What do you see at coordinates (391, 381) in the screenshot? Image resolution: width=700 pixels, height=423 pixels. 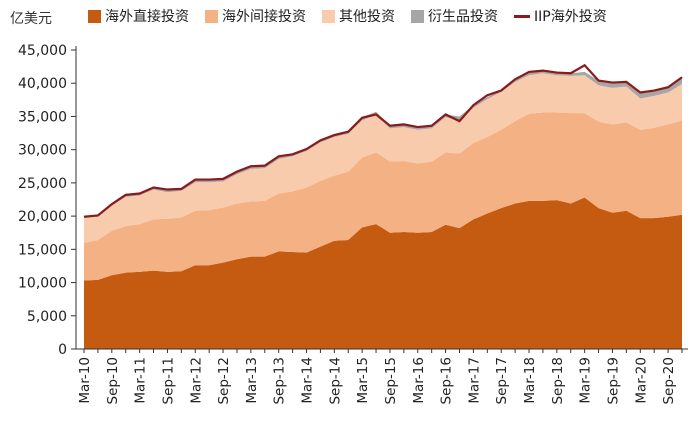 I see `x-tick-label: Sep-15` at bounding box center [391, 381].